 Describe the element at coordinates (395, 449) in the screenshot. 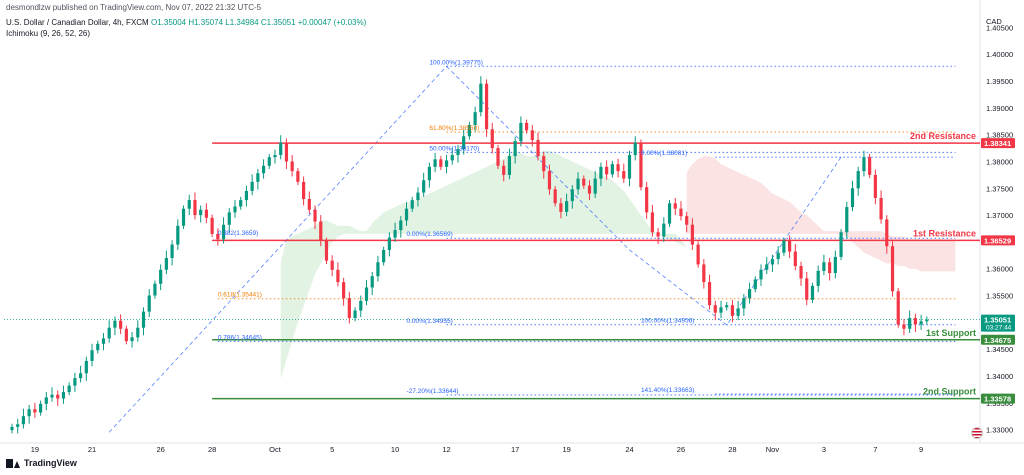

I see `x-tick-label: 10` at that location.